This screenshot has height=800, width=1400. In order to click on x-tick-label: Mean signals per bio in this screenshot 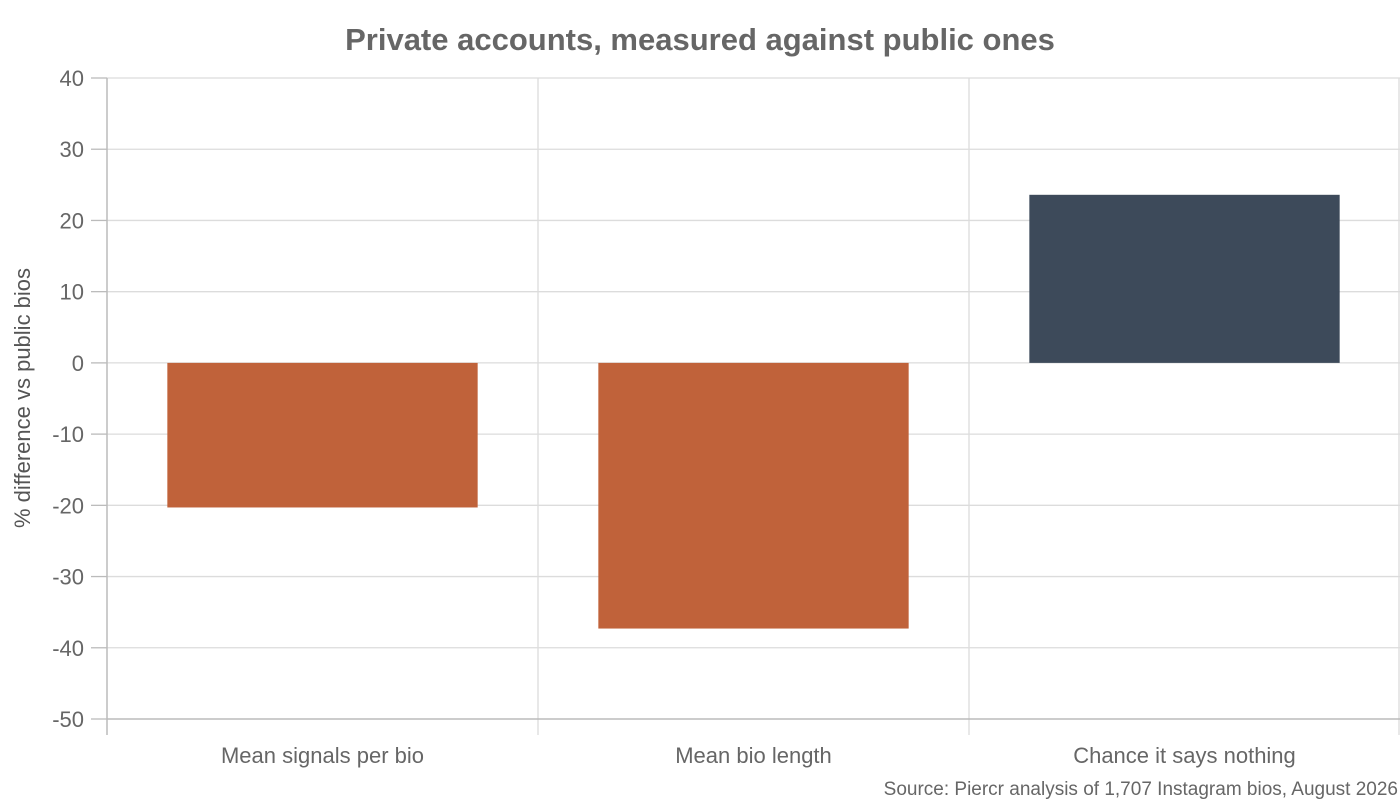, I will do `click(322, 755)`.